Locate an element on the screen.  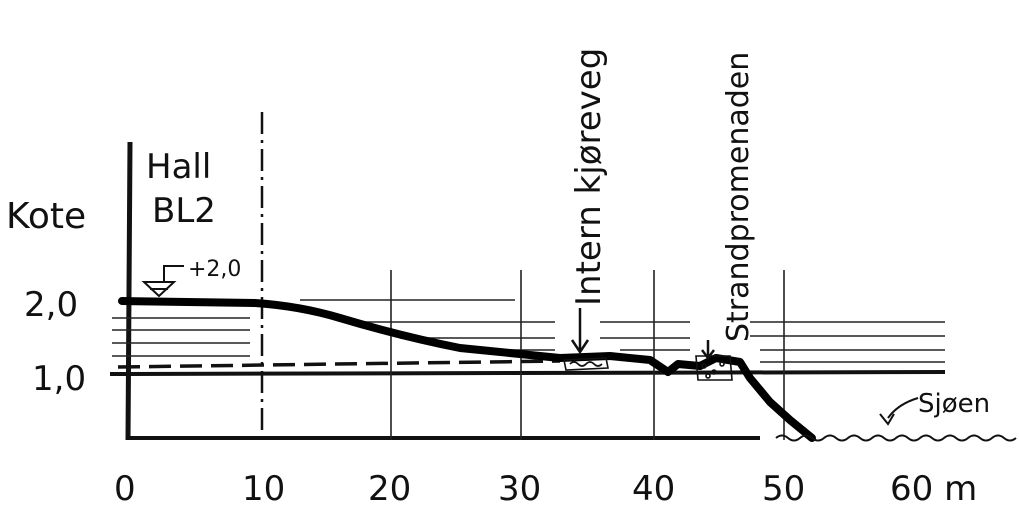
seabed-hatch is located at coordinates (896, 438).